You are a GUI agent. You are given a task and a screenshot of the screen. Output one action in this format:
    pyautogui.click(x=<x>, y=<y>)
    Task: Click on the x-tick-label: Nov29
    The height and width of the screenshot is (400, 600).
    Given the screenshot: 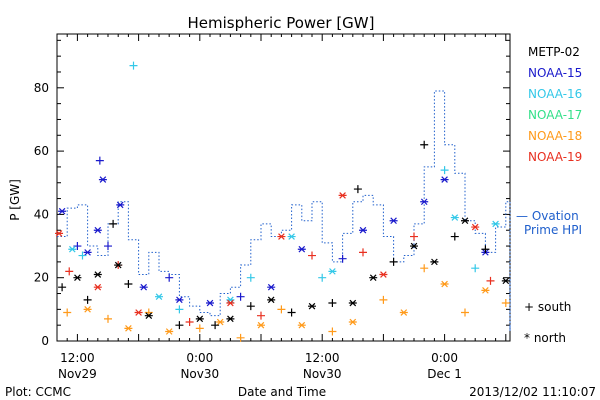 What is the action you would take?
    pyautogui.click(x=77, y=374)
    